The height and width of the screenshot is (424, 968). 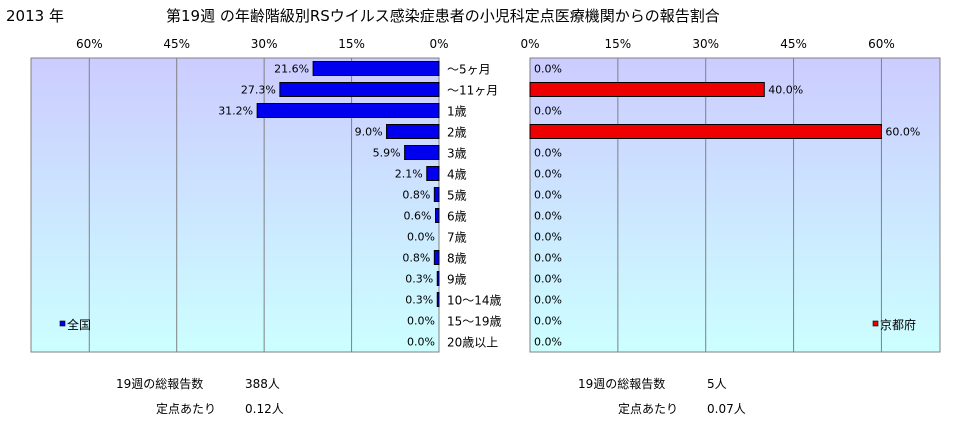 What do you see at coordinates (621, 383) in the screenshot?
I see `kyoto-total-label: 19週の総報告数` at bounding box center [621, 383].